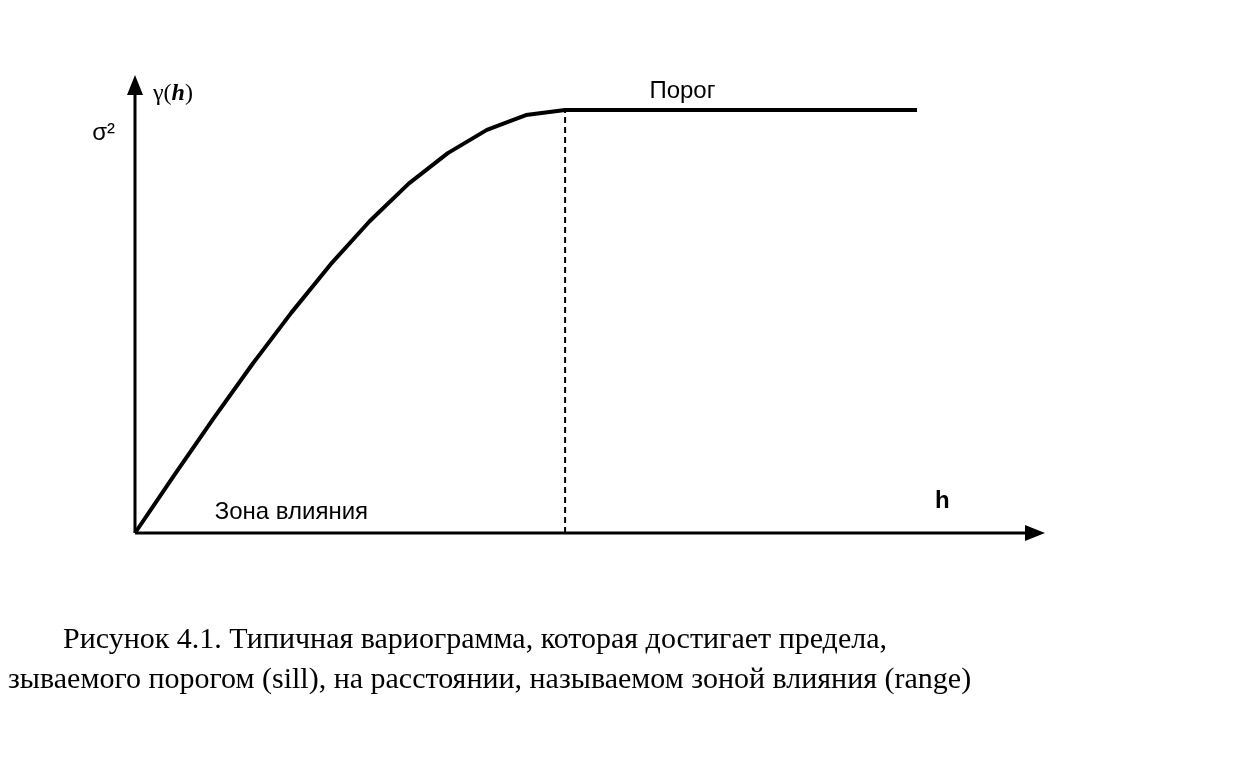 This screenshot has height=764, width=1257. What do you see at coordinates (942, 499) in the screenshot?
I see `x-axis-title: h` at bounding box center [942, 499].